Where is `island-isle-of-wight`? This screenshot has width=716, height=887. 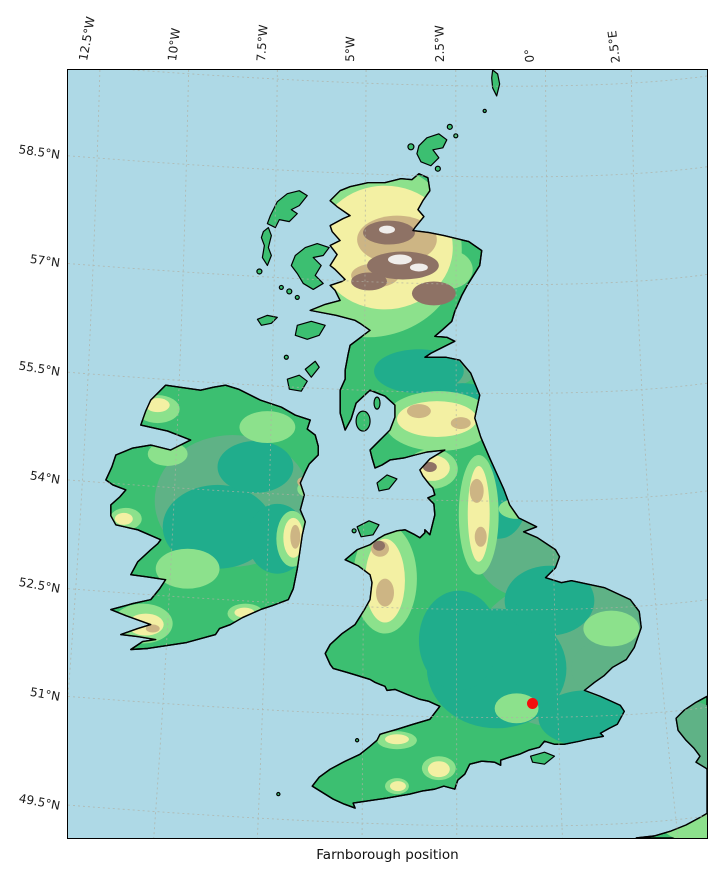
island-isle-of-wight is located at coordinates (542, 758).